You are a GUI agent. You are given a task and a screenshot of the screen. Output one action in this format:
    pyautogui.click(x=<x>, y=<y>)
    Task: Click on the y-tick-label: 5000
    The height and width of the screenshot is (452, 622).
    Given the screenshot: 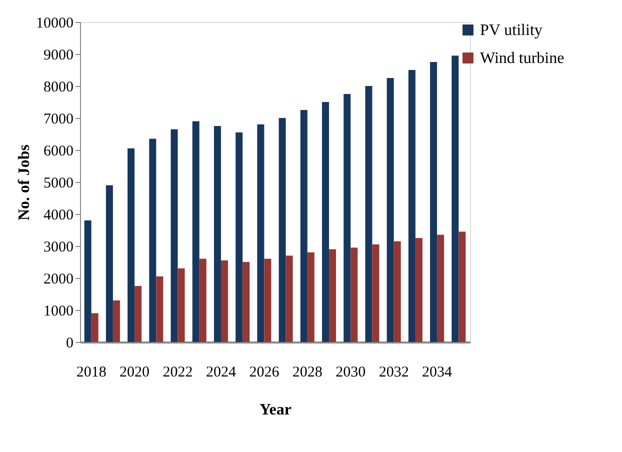 What is the action you would take?
    pyautogui.click(x=59, y=184)
    